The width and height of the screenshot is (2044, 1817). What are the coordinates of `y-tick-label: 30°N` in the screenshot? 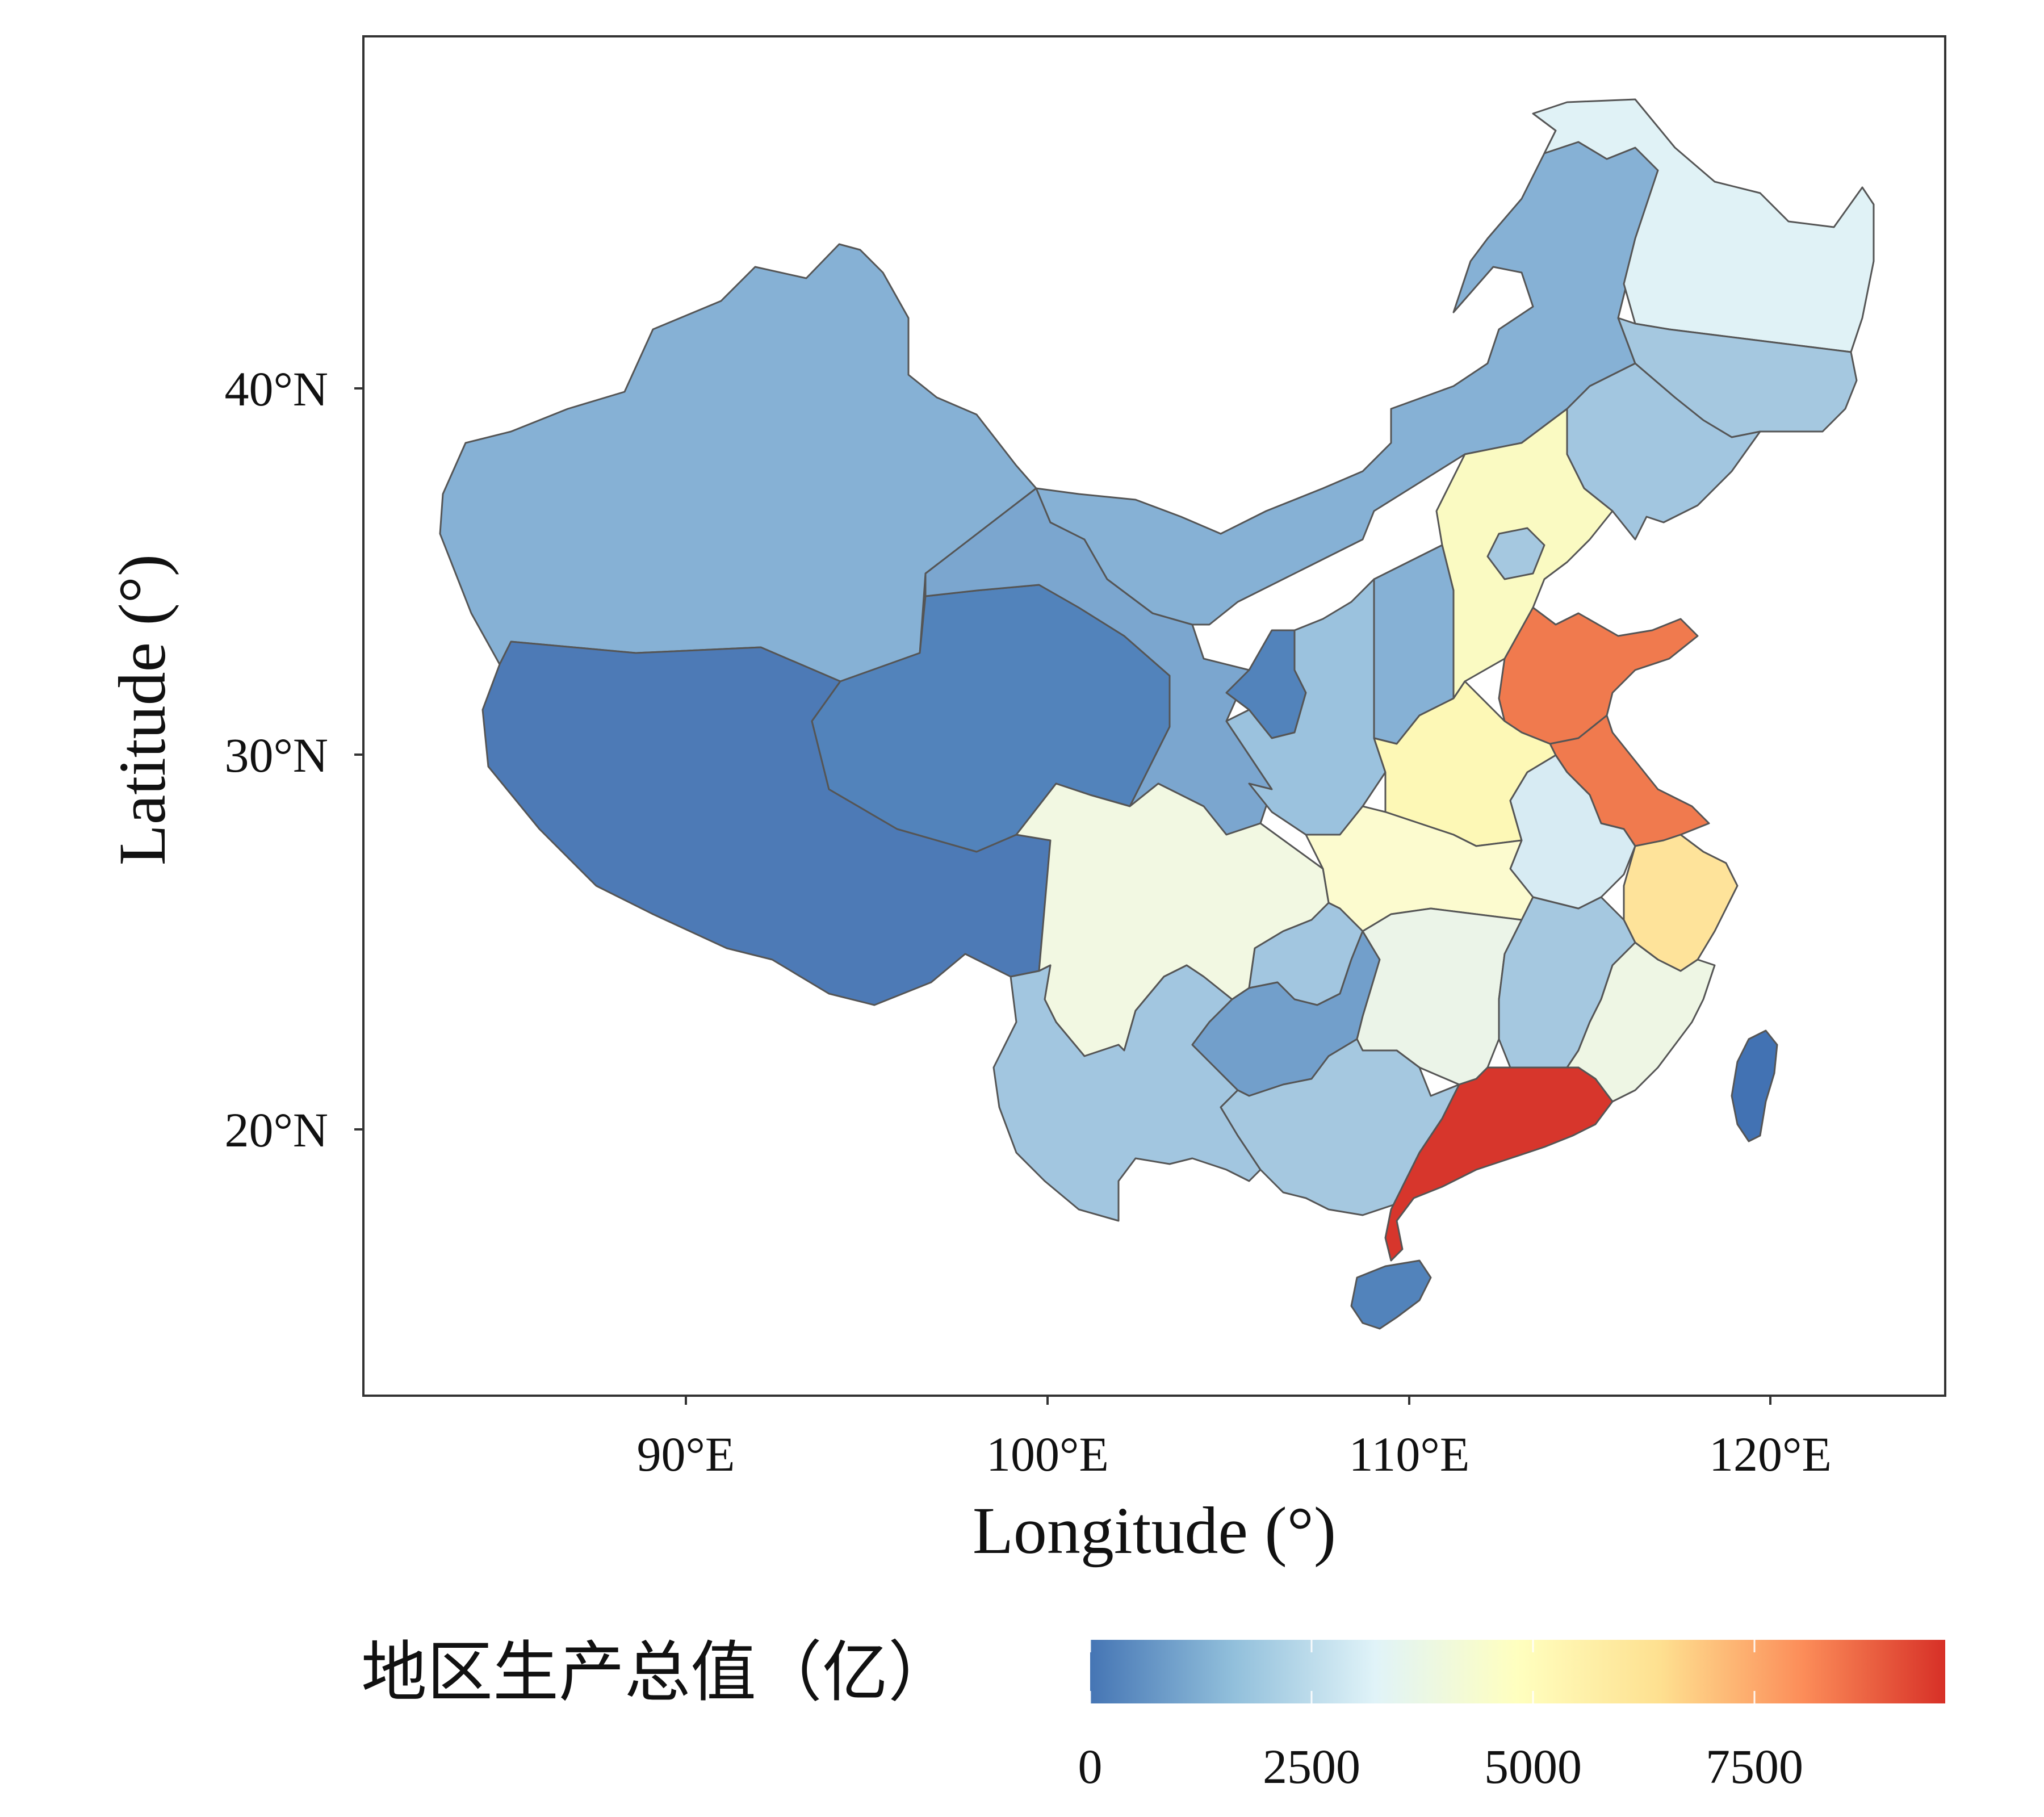 It's located at (277, 755).